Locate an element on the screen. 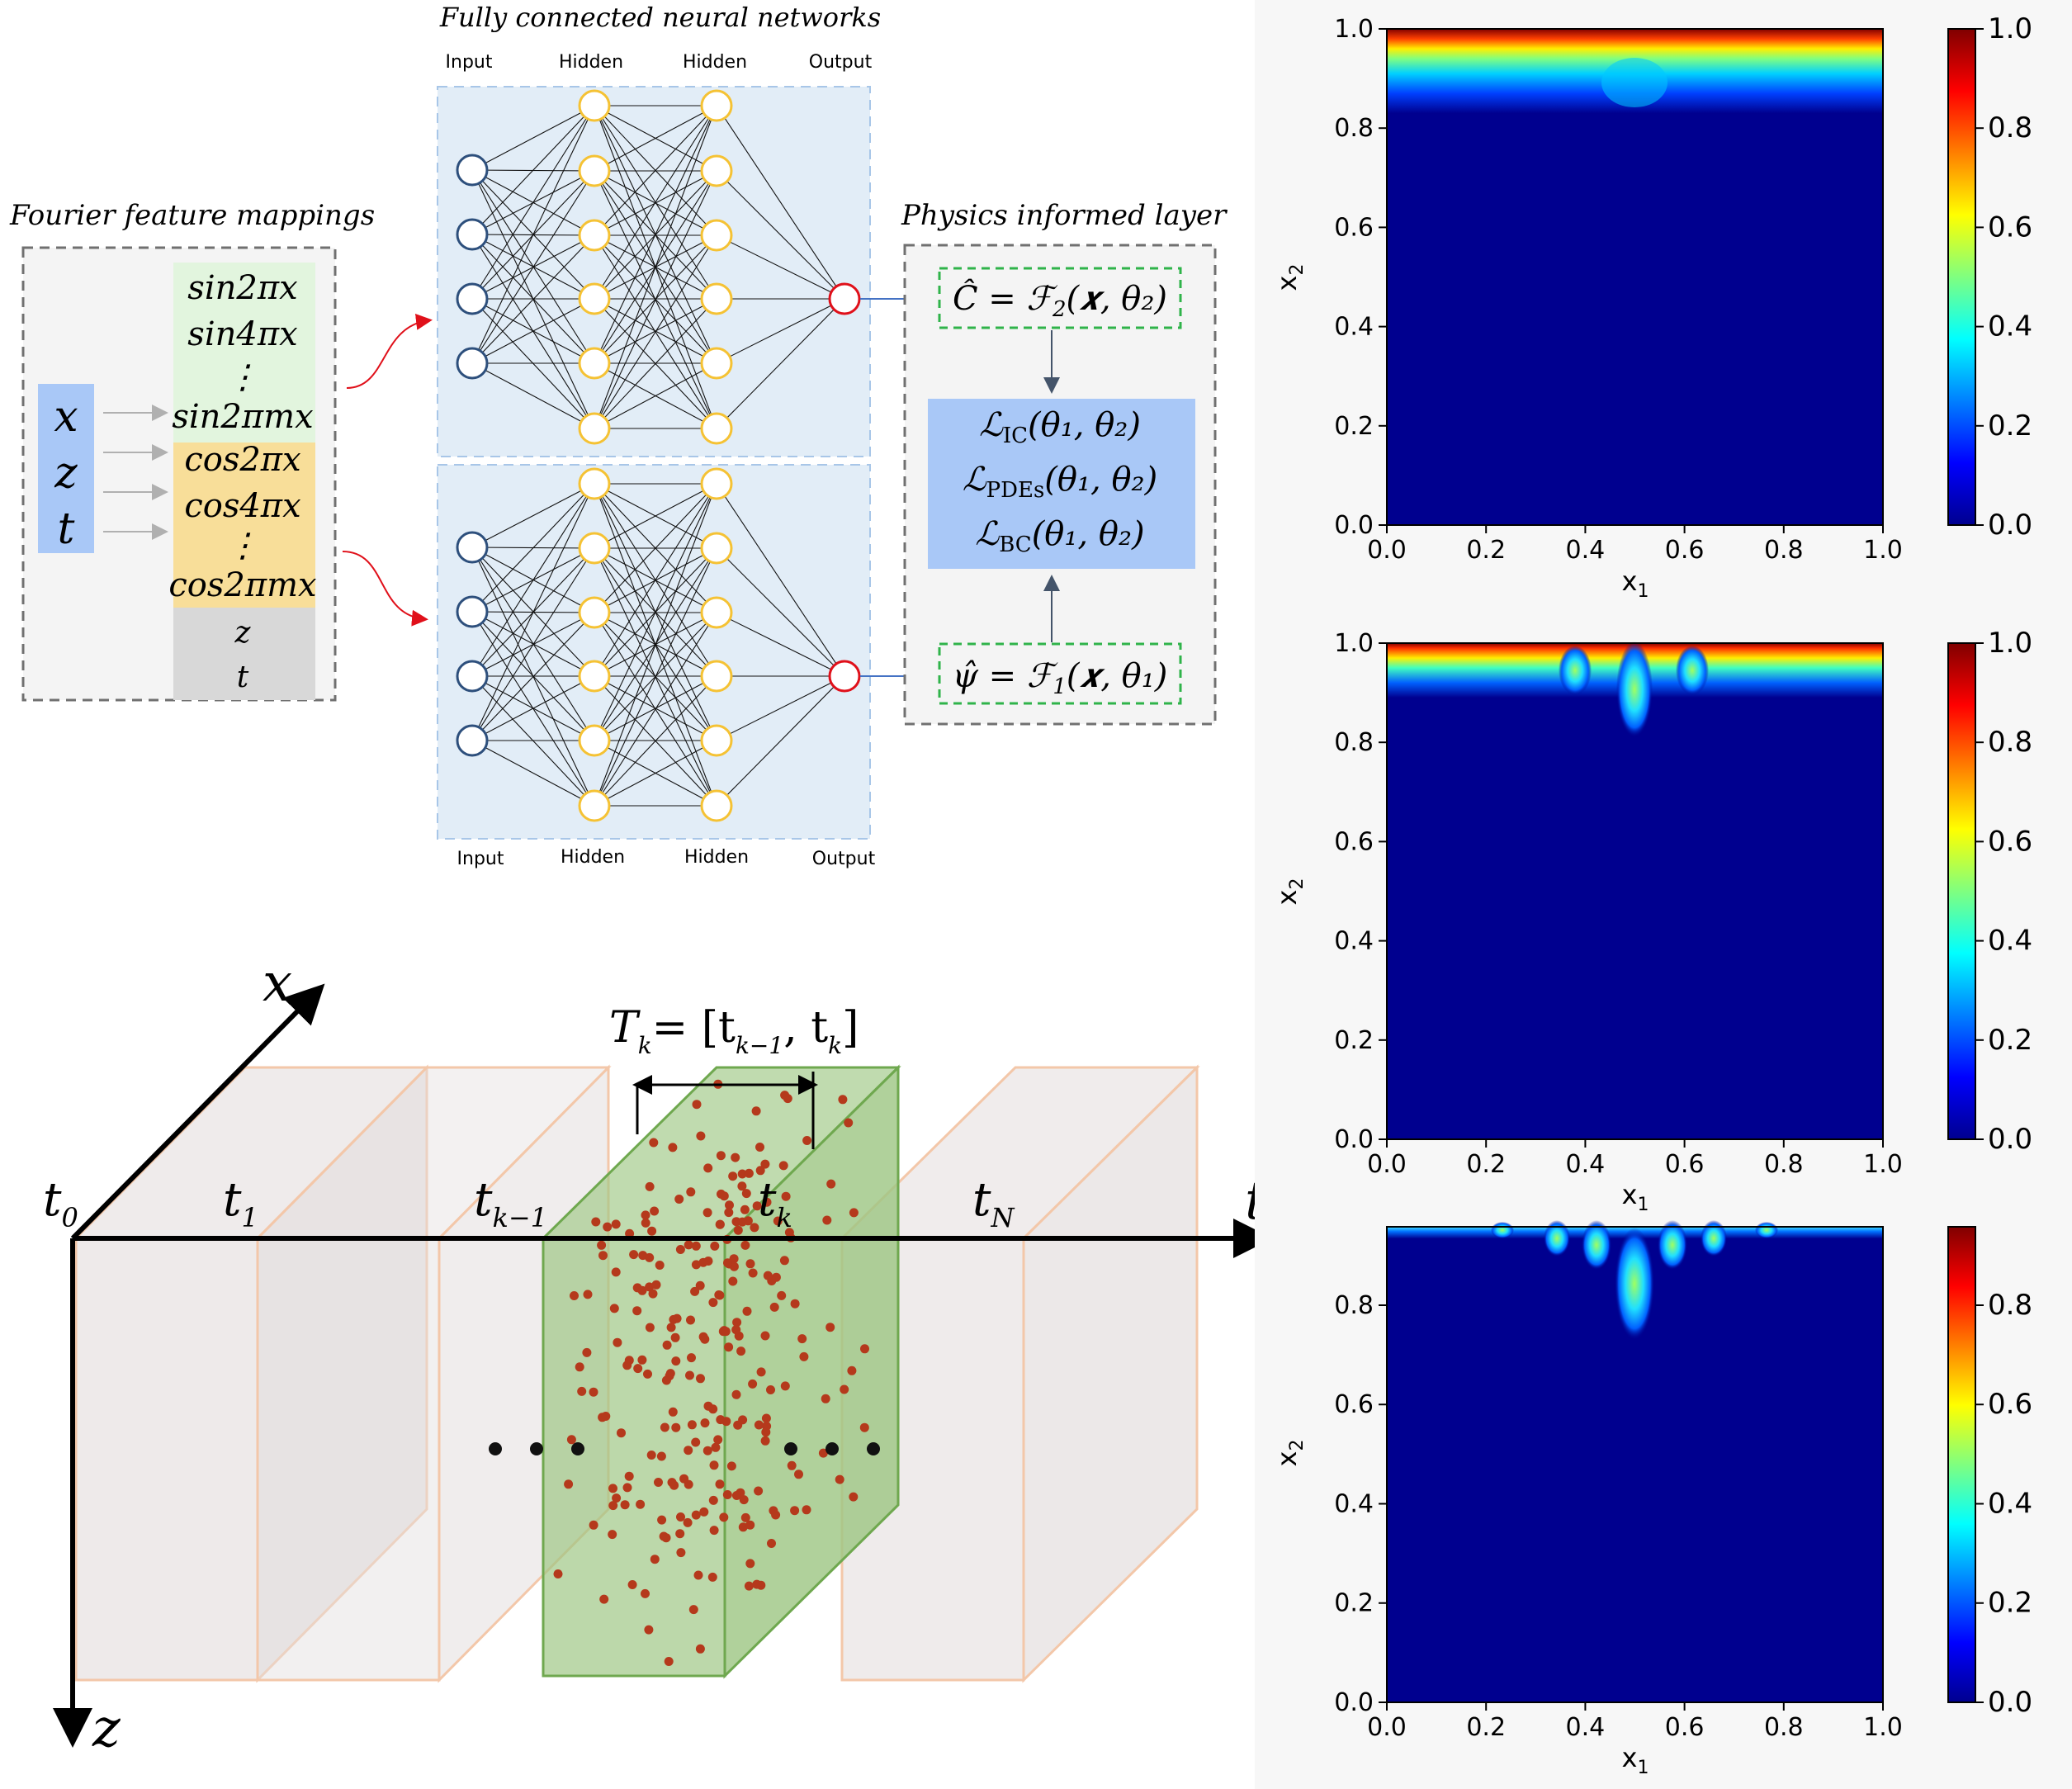  heatmap-2-colorbar is located at coordinates (1961, 891).